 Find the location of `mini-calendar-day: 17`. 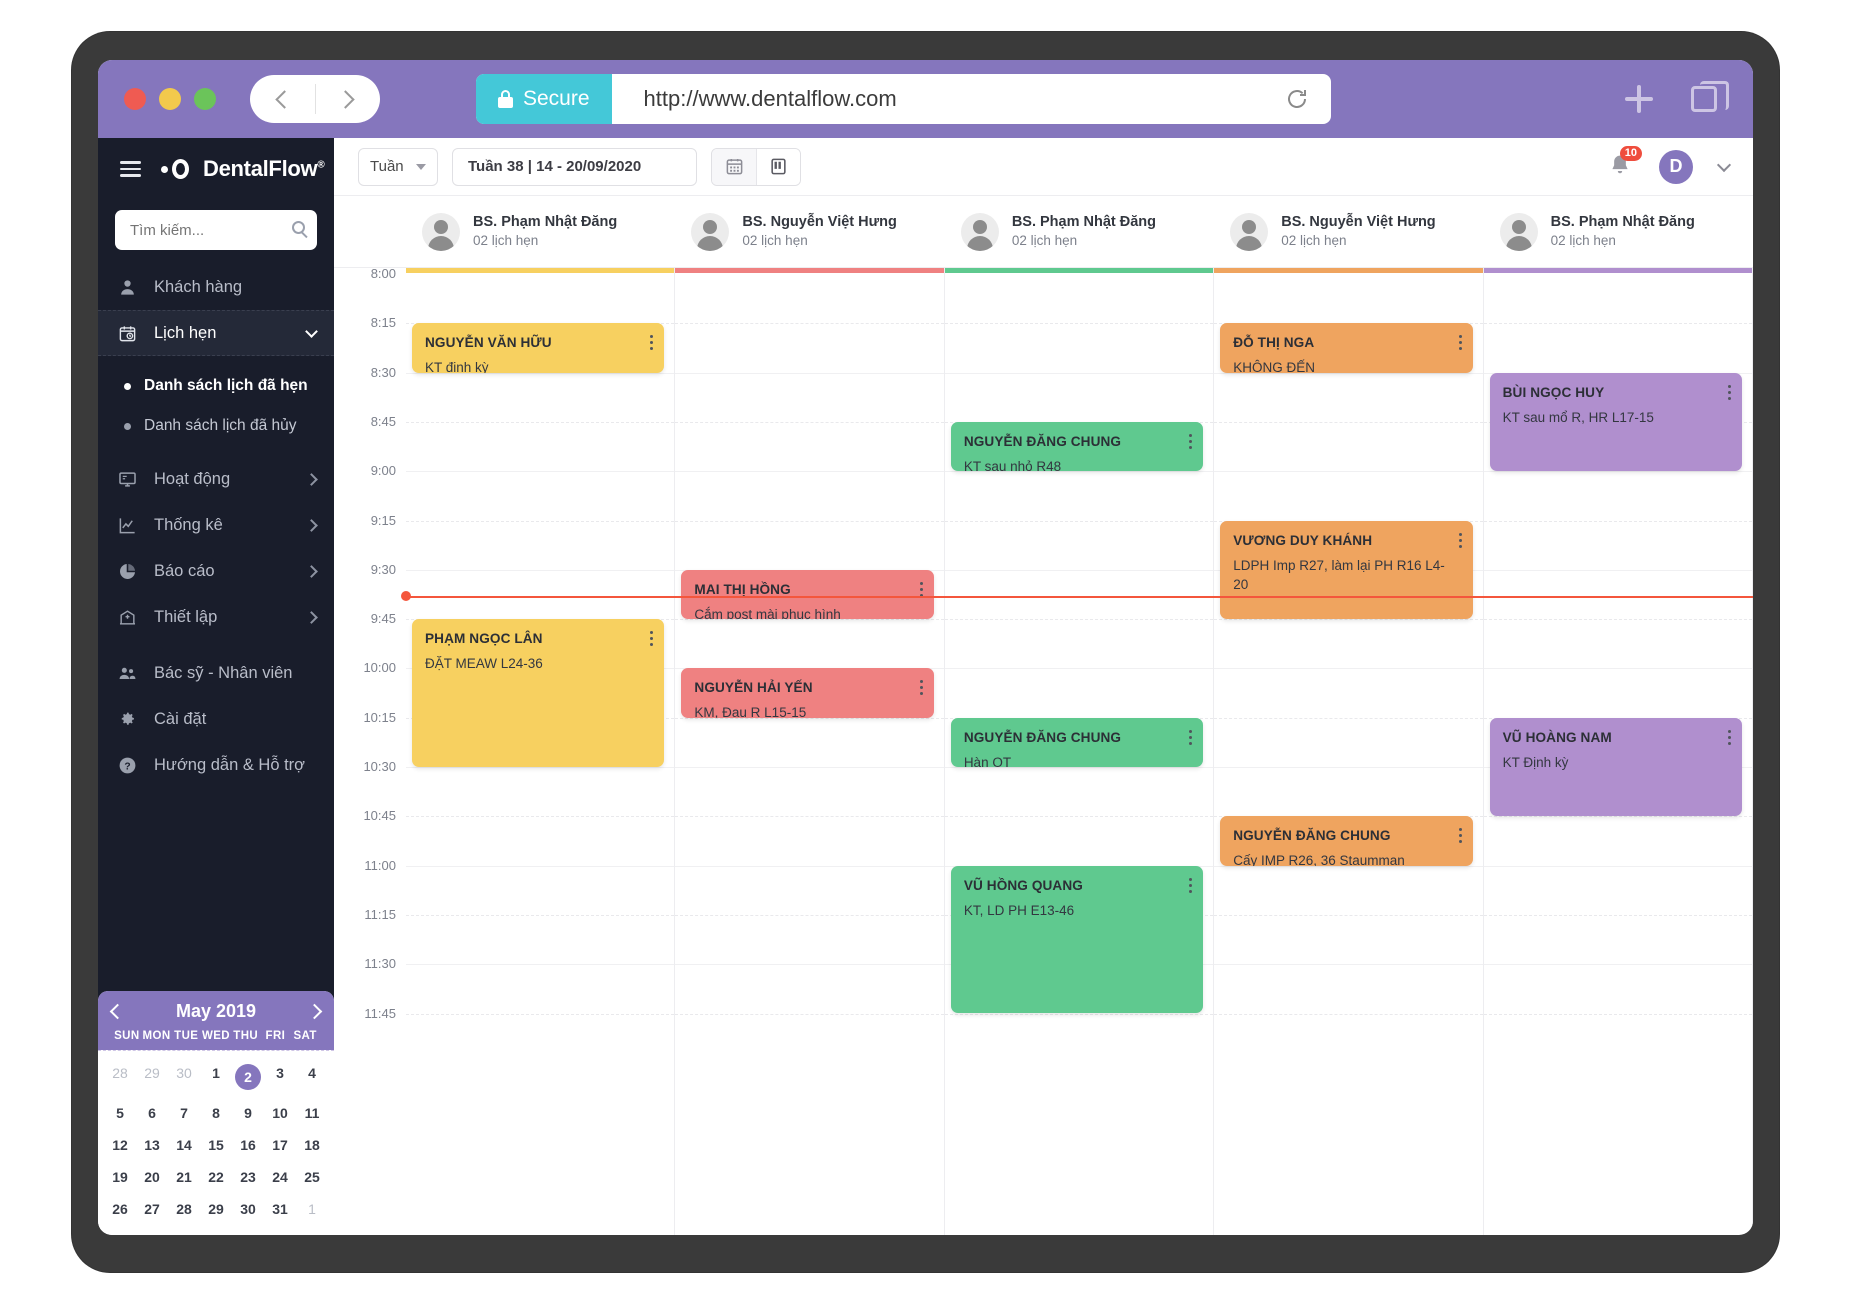

mini-calendar-day: 17 is located at coordinates (280, 1145).